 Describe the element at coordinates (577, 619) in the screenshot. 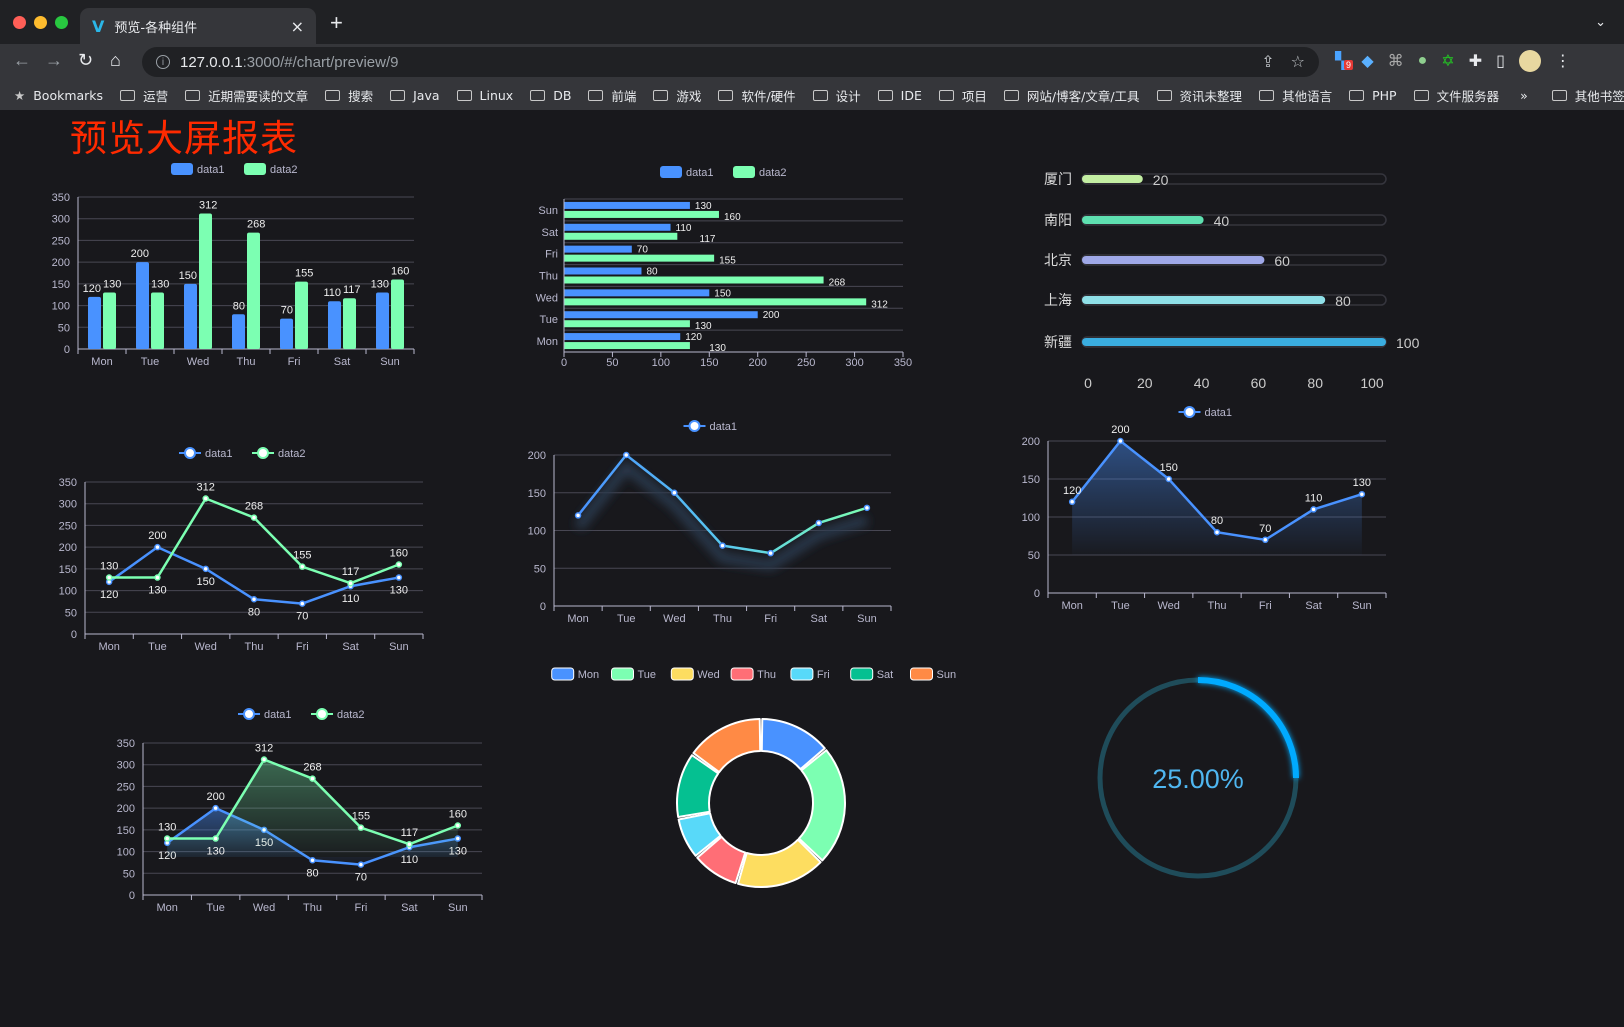

I see `x-tick-label: Mon` at that location.